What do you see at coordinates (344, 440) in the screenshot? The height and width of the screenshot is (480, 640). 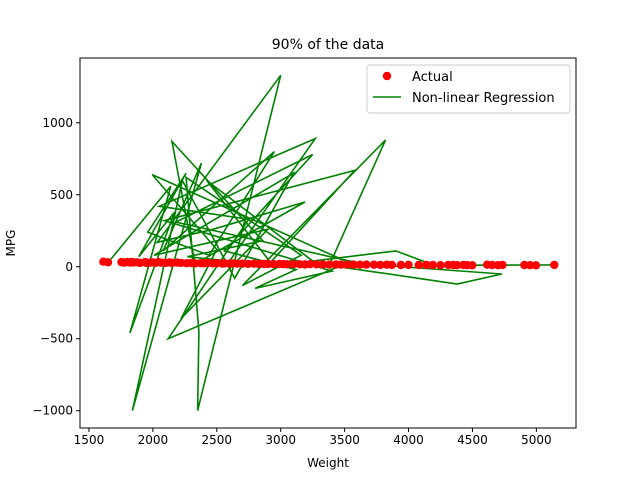 I see `x-tick-label: 3500` at bounding box center [344, 440].